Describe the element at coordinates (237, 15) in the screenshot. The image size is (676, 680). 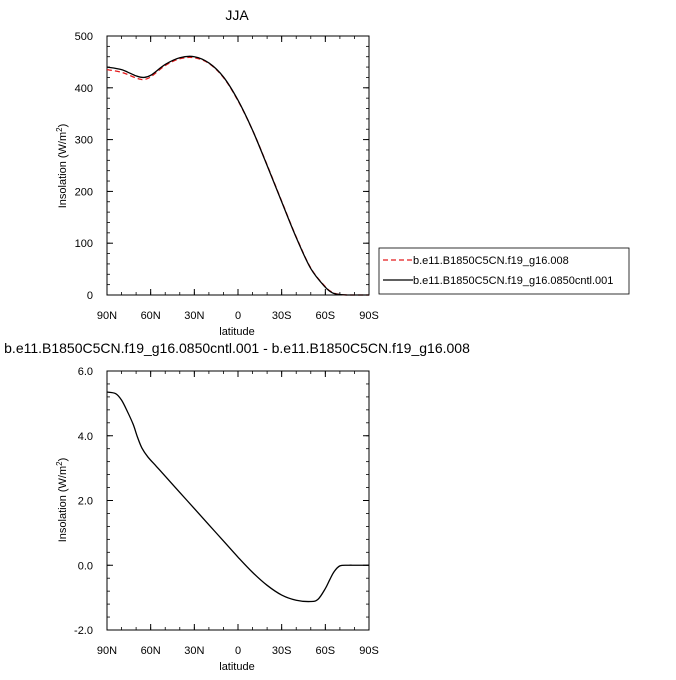
I see `panel1-title: JJA` at that location.